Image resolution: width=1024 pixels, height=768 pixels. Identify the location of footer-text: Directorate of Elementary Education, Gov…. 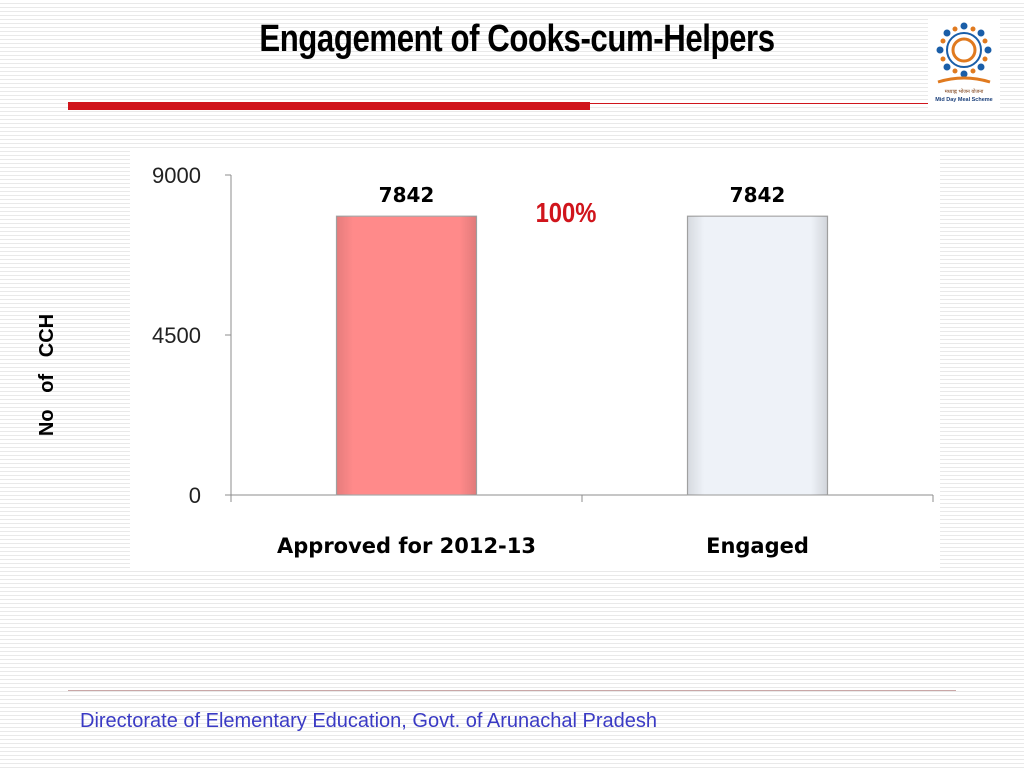
(368, 721).